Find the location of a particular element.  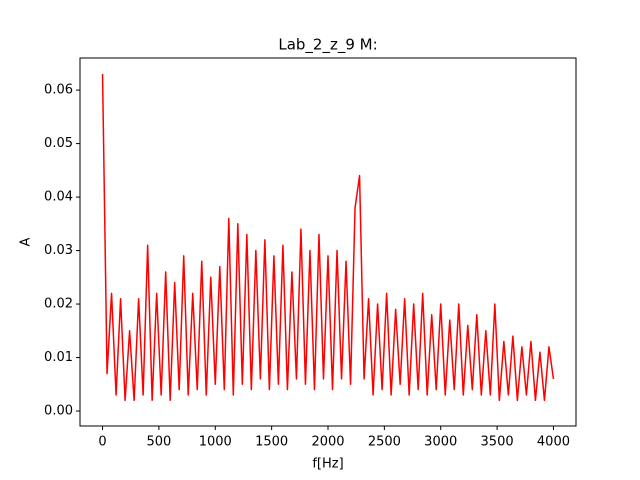

chart-title: Lab_2_z_9 M: is located at coordinates (327, 45).